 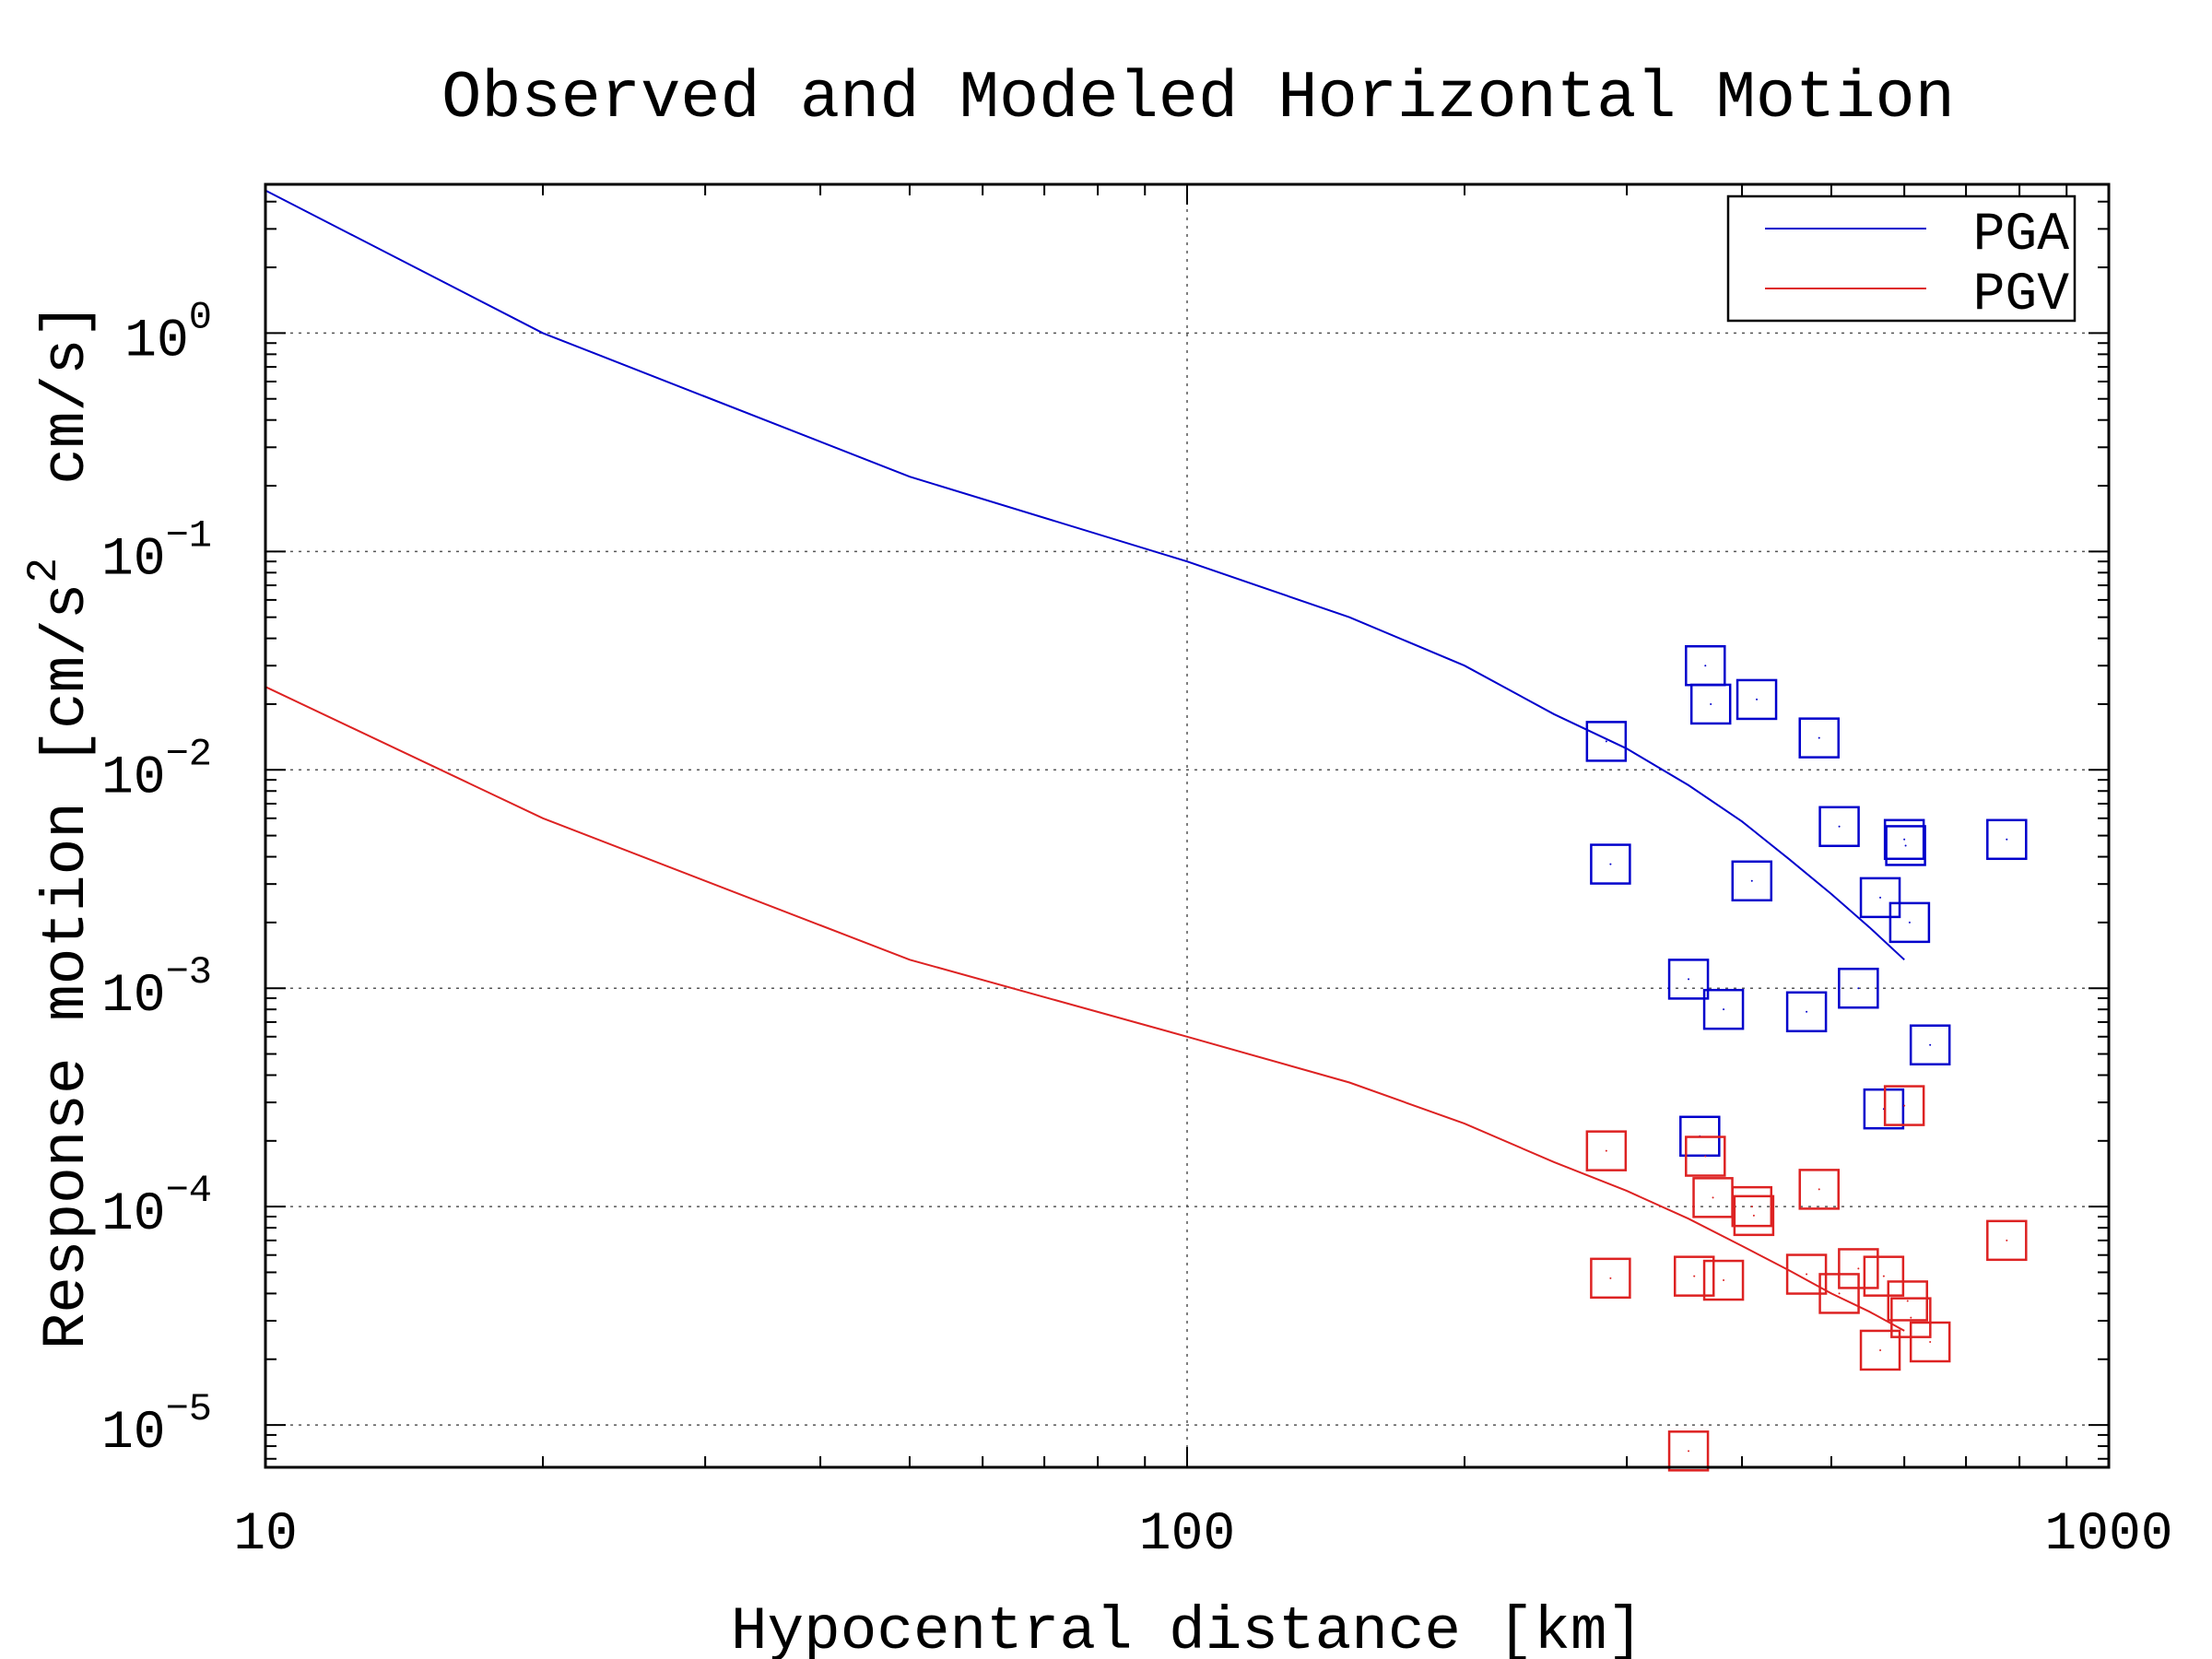 I want to click on y-axis-label-superscript: 2, so click(x=44, y=570).